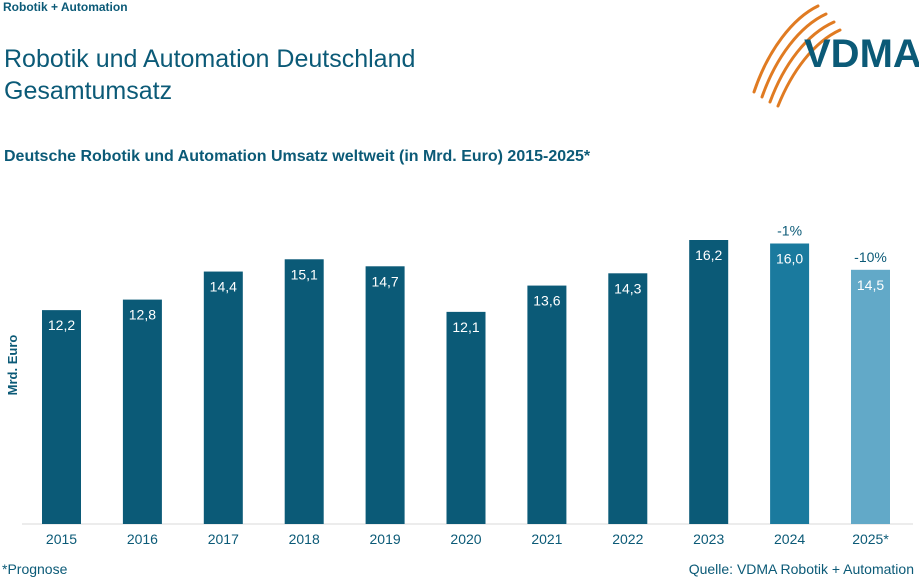 The image size is (919, 579). What do you see at coordinates (789, 259) in the screenshot?
I see `bar-value-label: 16,0` at bounding box center [789, 259].